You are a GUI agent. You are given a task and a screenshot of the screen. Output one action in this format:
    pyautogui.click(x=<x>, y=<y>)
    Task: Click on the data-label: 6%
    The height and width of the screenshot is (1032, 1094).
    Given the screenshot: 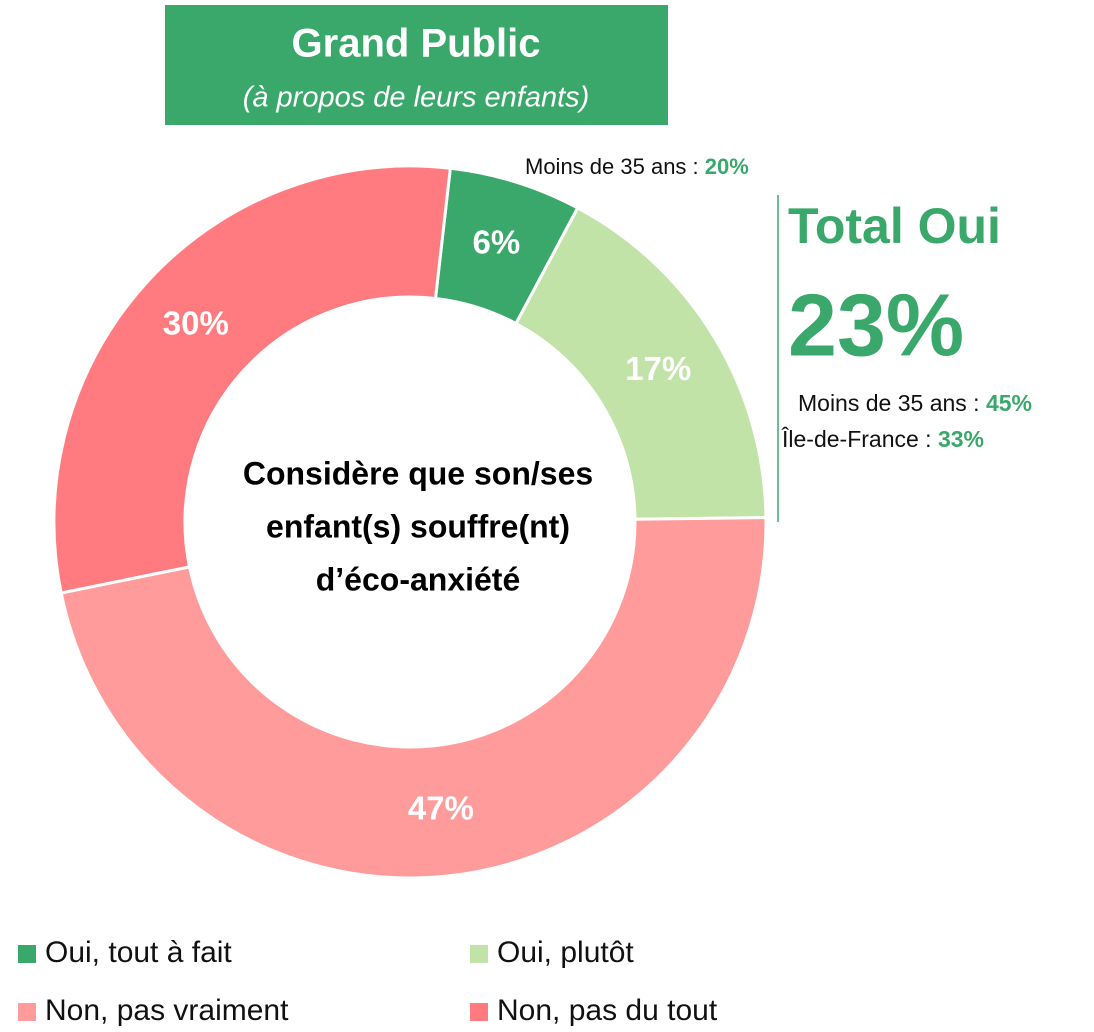 What is the action you would take?
    pyautogui.click(x=497, y=241)
    